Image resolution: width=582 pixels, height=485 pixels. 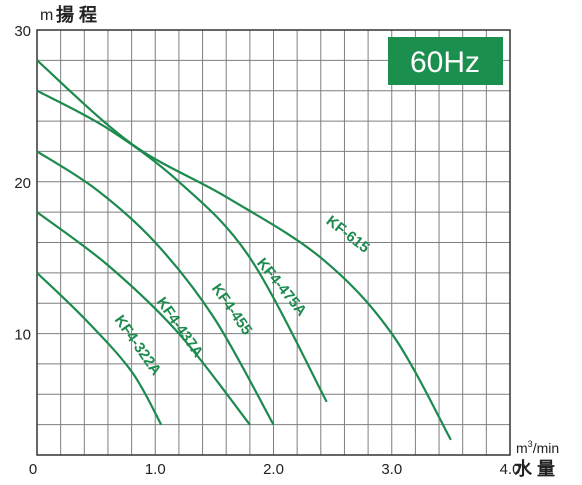 I want to click on x-axis-unit-superscript: 3, so click(x=530, y=444).